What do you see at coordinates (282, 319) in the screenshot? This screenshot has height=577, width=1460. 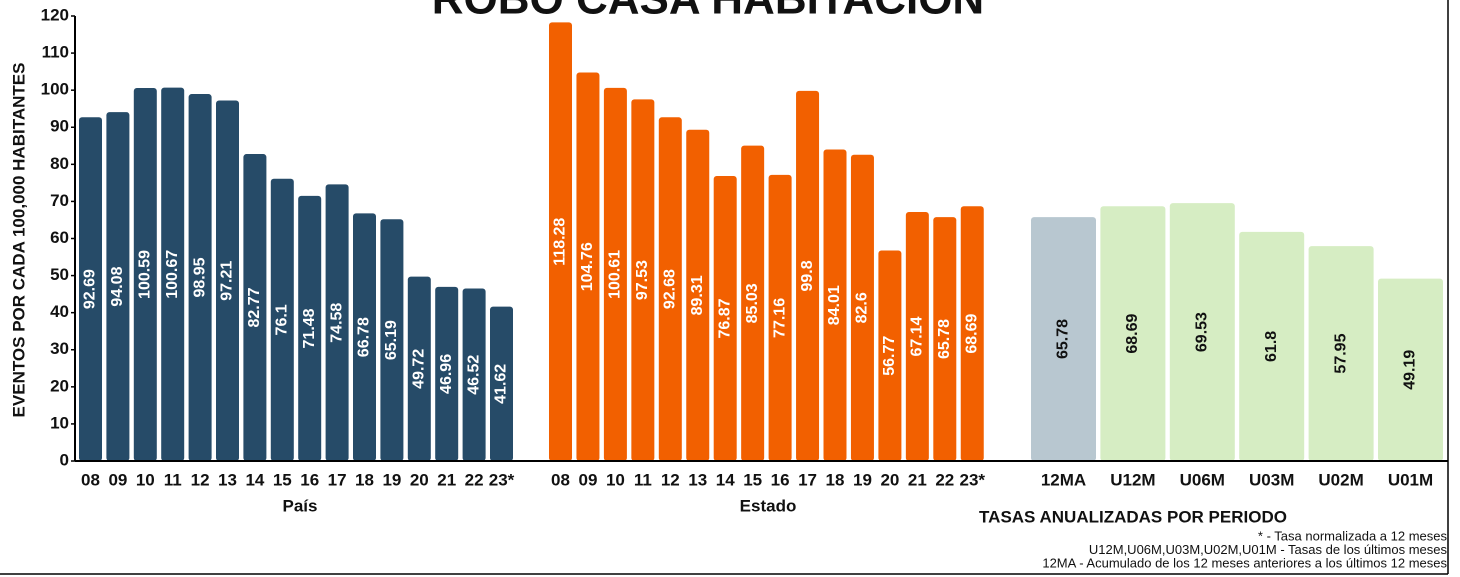 I see `value-label: 76.1` at bounding box center [282, 319].